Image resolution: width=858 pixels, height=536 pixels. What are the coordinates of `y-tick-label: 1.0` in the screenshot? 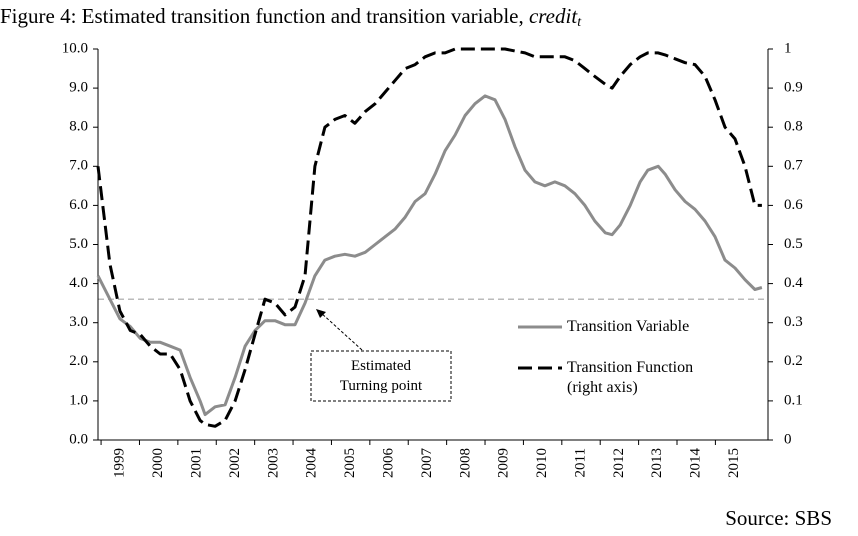 It's located at (78, 400).